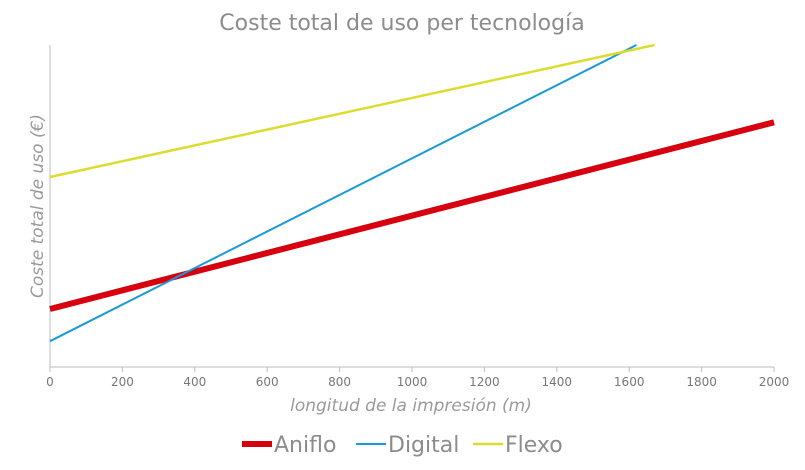 Image resolution: width=805 pixels, height=470 pixels. Describe the element at coordinates (557, 382) in the screenshot. I see `x-tick-label: 1400` at that location.